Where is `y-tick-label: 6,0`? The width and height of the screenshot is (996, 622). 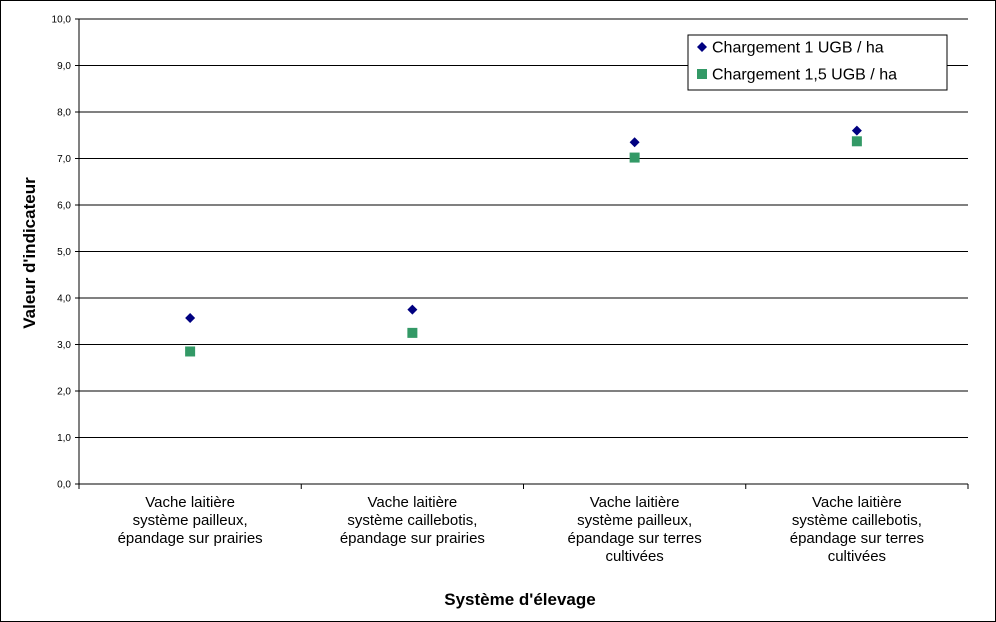 y-tick-label: 6,0 is located at coordinates (64, 206).